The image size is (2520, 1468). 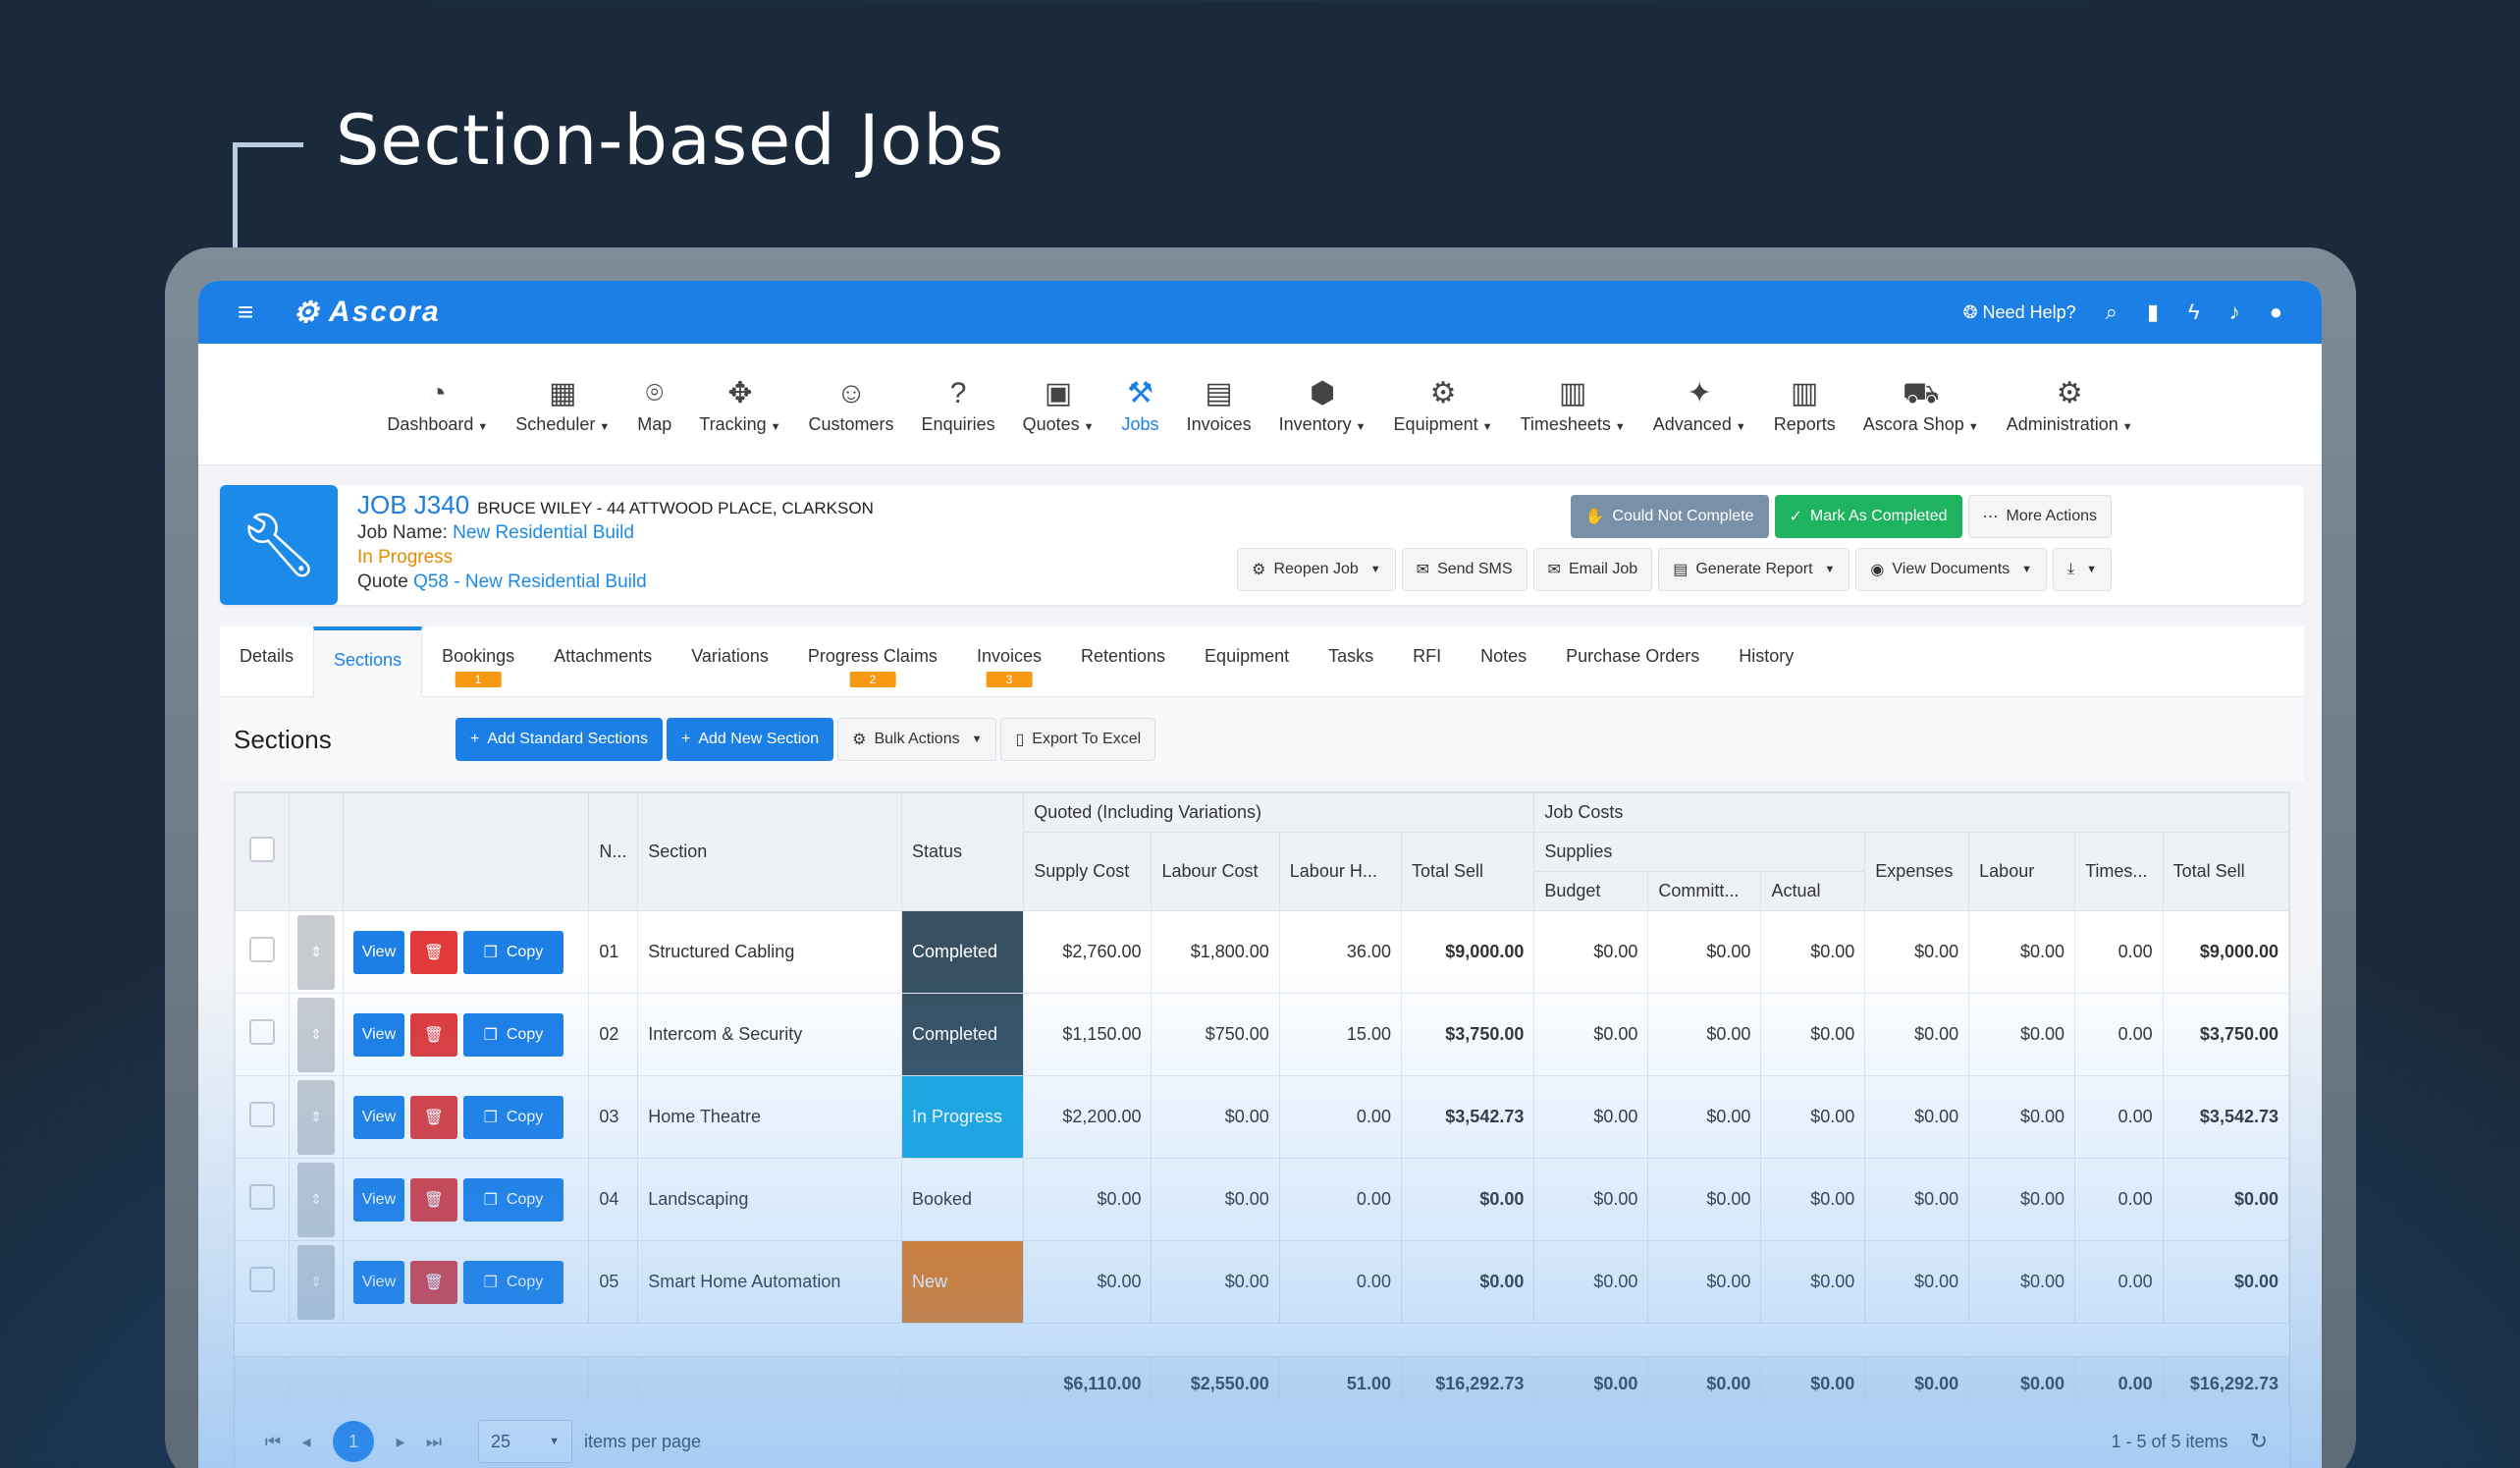 What do you see at coordinates (1504, 656) in the screenshot?
I see `tab-notes: Notes` at bounding box center [1504, 656].